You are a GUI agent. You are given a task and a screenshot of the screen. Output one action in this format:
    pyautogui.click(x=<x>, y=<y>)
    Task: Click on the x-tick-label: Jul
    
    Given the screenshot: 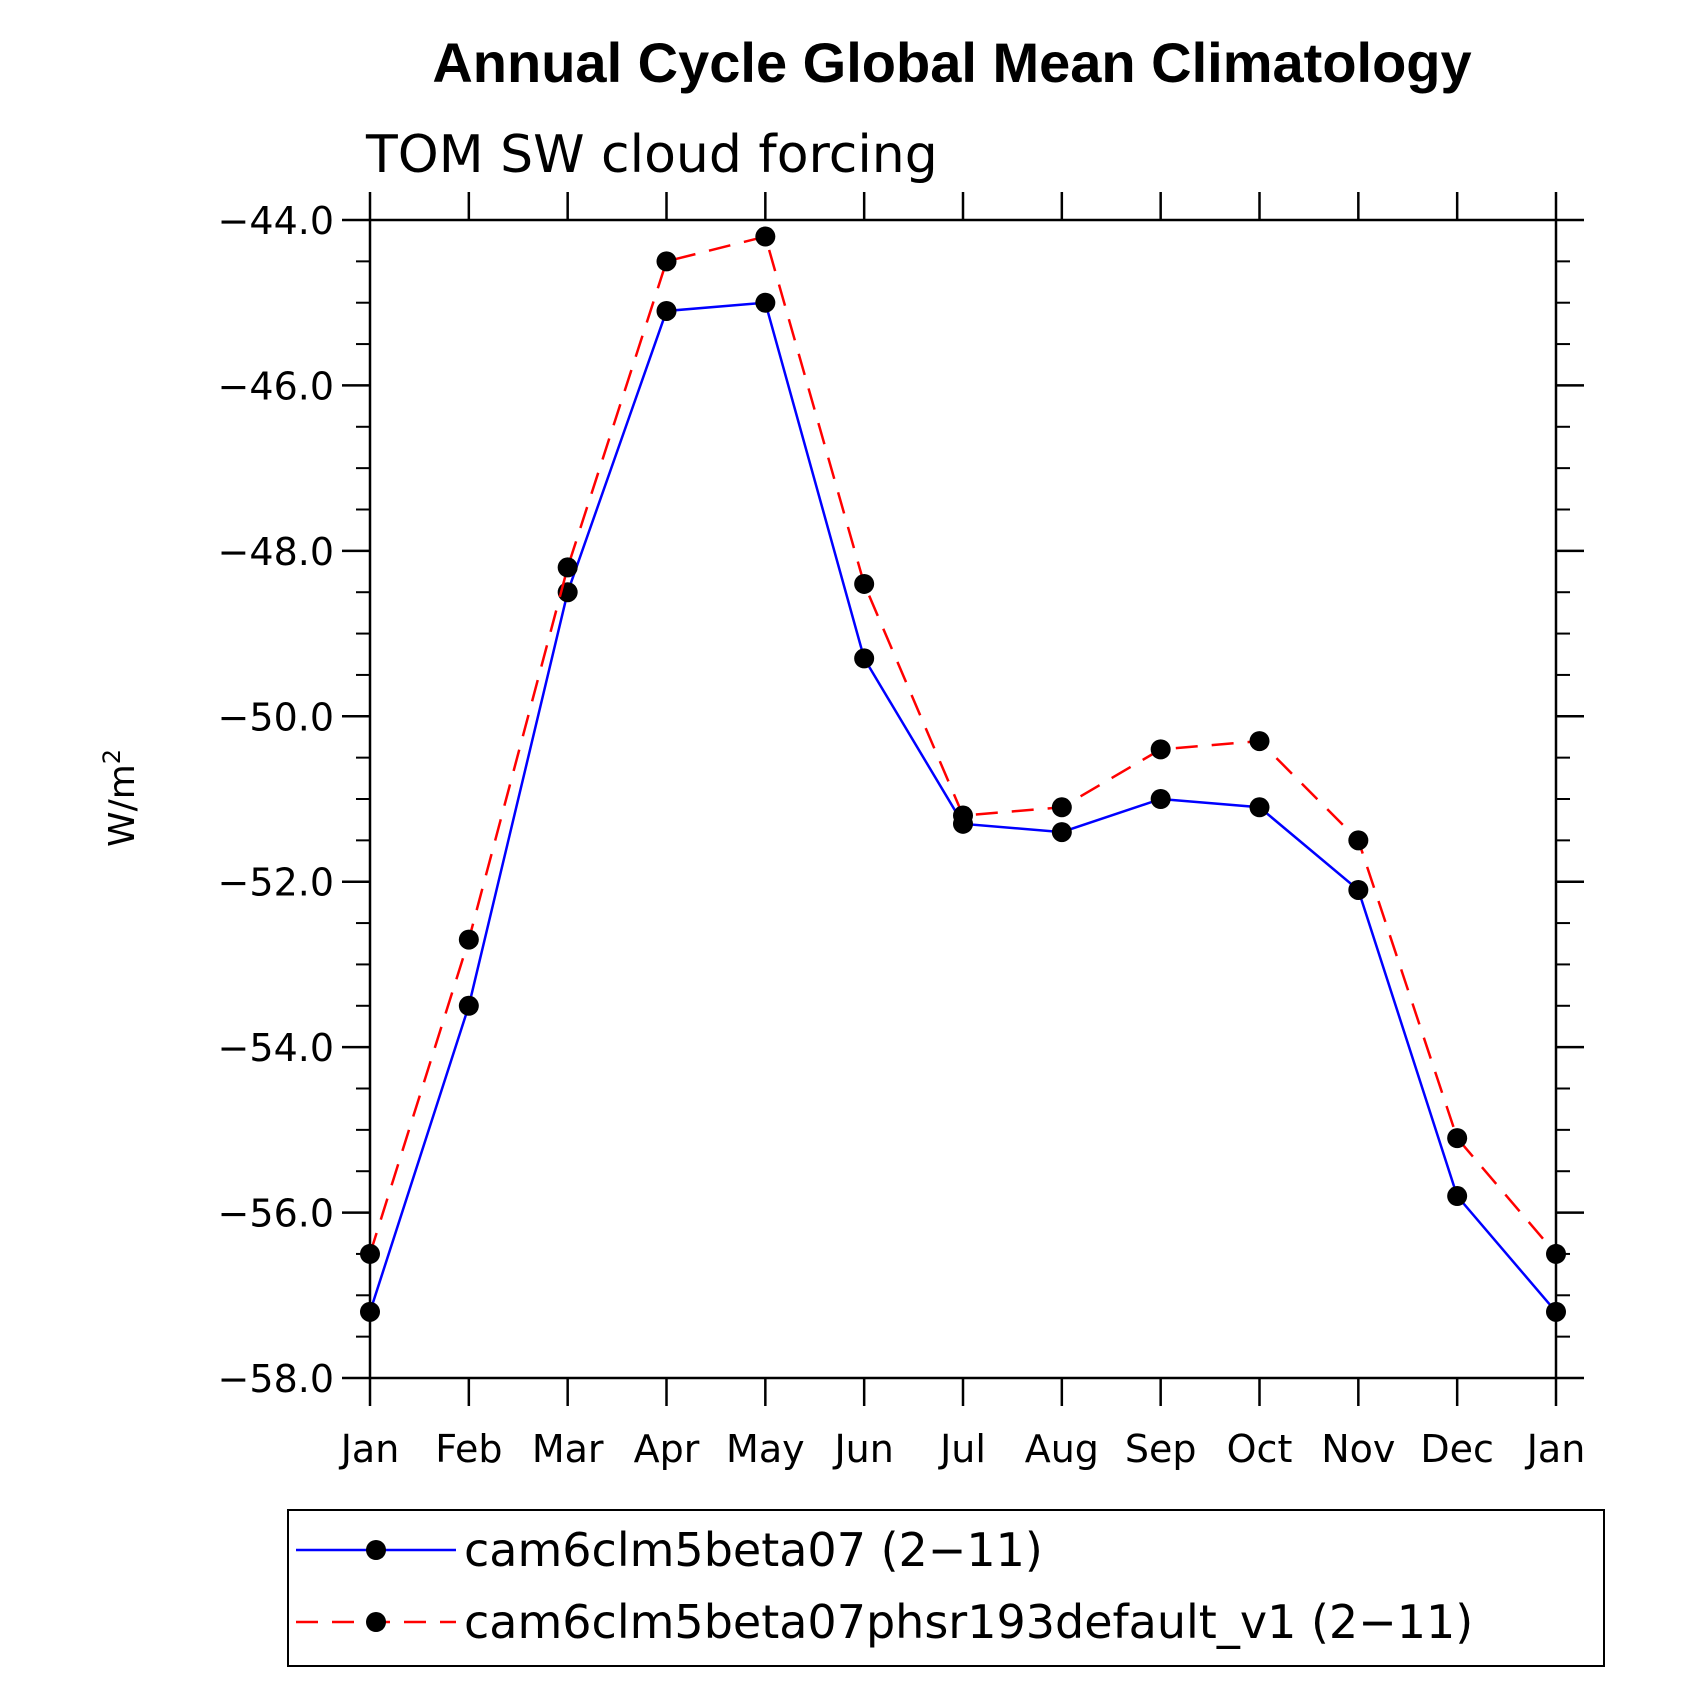 What is the action you would take?
    pyautogui.click(x=962, y=1449)
    